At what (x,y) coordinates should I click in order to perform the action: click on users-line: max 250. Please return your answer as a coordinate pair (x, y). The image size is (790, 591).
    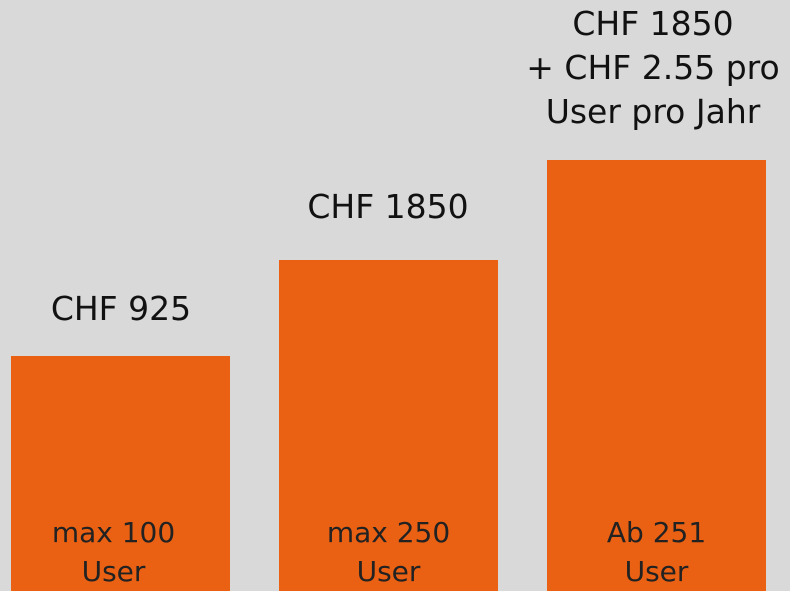
    Looking at the image, I should click on (388, 532).